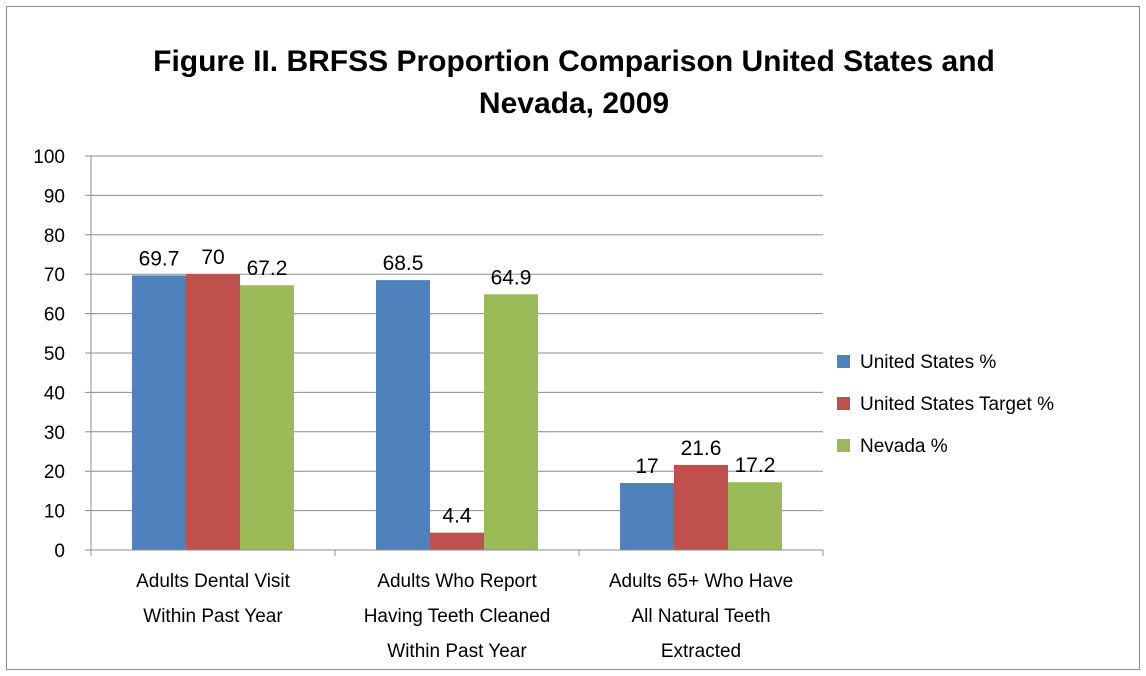  Describe the element at coordinates (159, 258) in the screenshot. I see `data-label: 69.7` at that location.